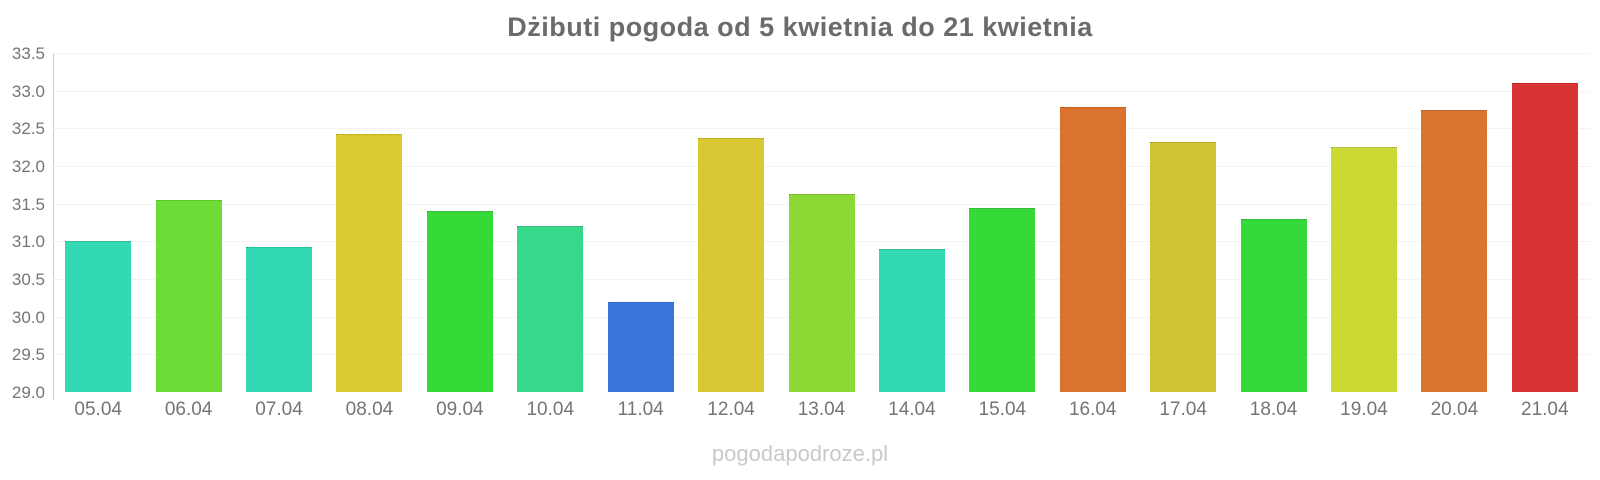 Image resolution: width=1600 pixels, height=480 pixels. What do you see at coordinates (800, 453) in the screenshot?
I see `watermark-text: pogodapodroze.pl` at bounding box center [800, 453].